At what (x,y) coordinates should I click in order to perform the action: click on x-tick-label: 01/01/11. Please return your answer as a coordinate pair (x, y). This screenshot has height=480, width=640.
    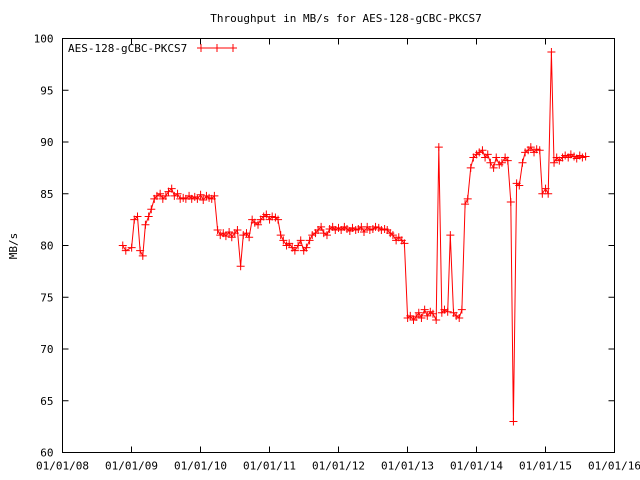
    Looking at the image, I should click on (269, 466).